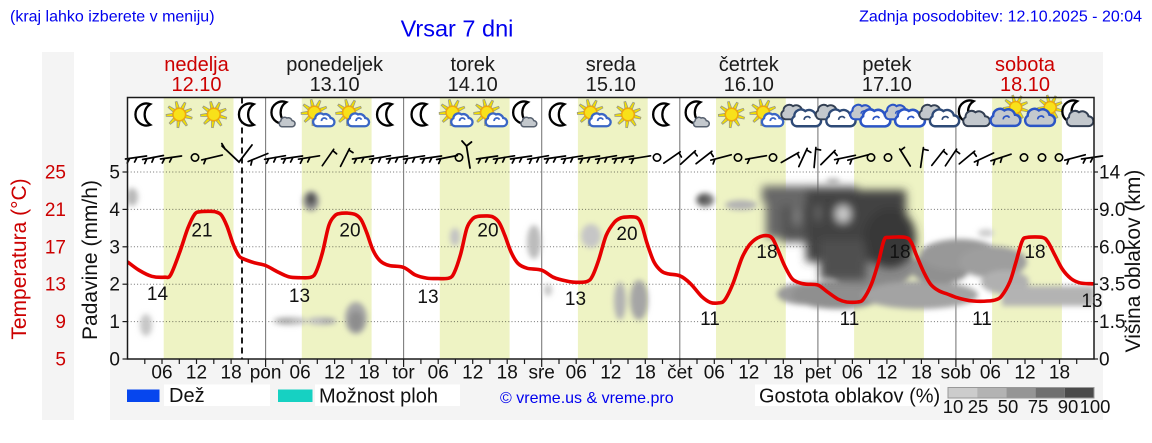 The height and width of the screenshot is (443, 1152). What do you see at coordinates (1133, 261) in the screenshot?
I see `svg-text: Višina oblakov (km)` at bounding box center [1133, 261].